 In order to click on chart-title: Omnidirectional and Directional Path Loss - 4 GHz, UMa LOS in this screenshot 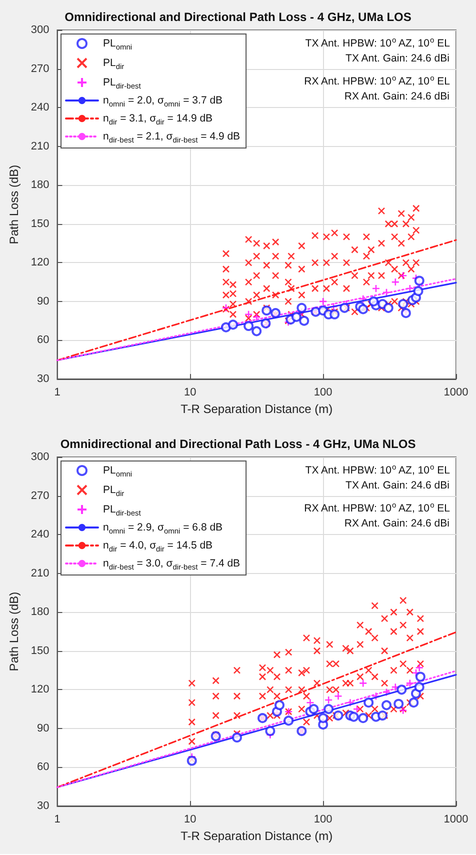, I will do `click(238, 17)`.